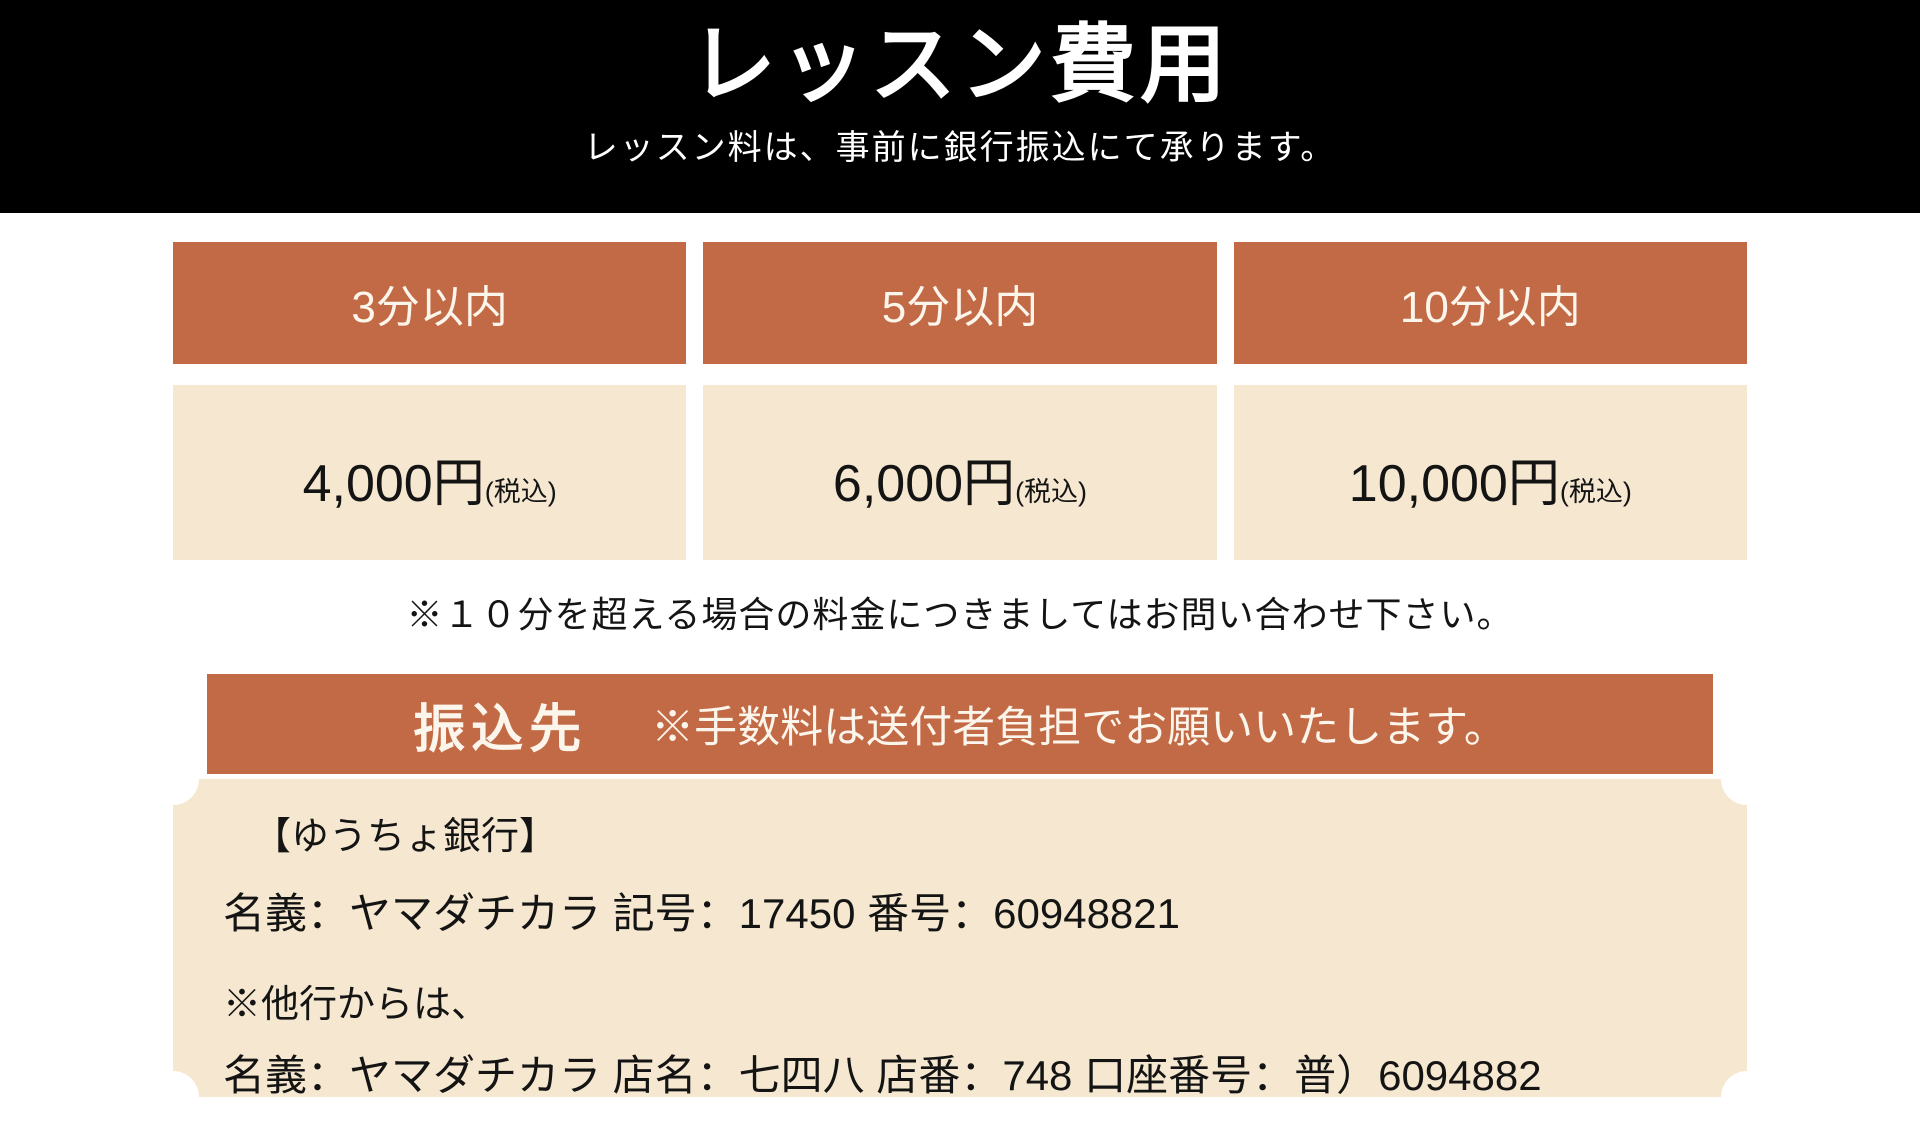  What do you see at coordinates (173, 779) in the screenshot?
I see `corner-cutout-top-left` at bounding box center [173, 779].